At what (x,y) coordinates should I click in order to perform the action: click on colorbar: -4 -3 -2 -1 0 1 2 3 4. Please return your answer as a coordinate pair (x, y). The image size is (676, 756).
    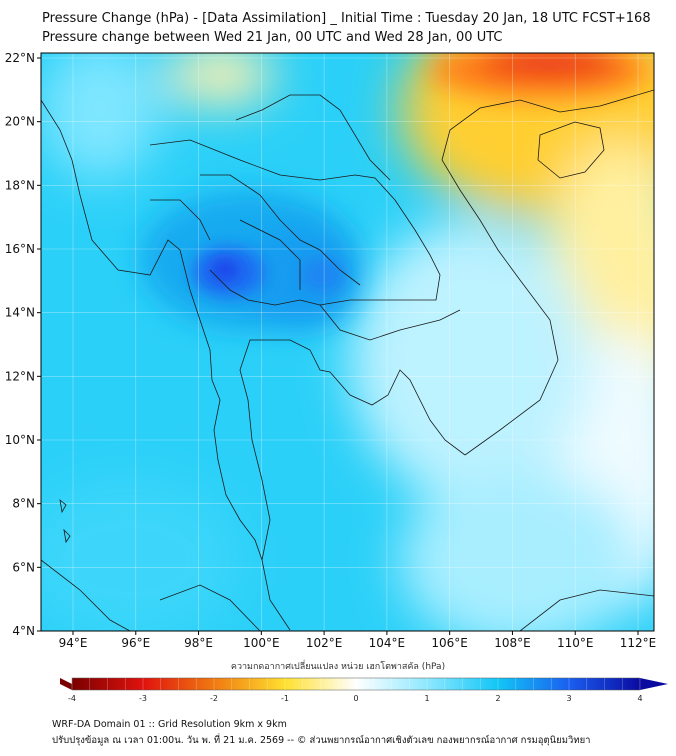
    Looking at the image, I should click on (364, 690).